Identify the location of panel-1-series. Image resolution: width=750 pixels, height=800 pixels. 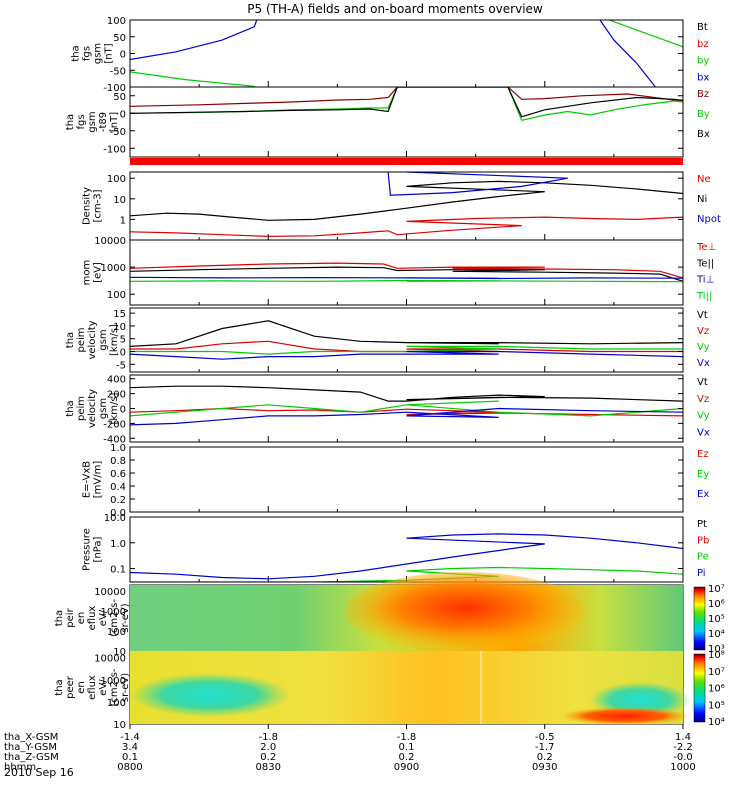
(406, 53).